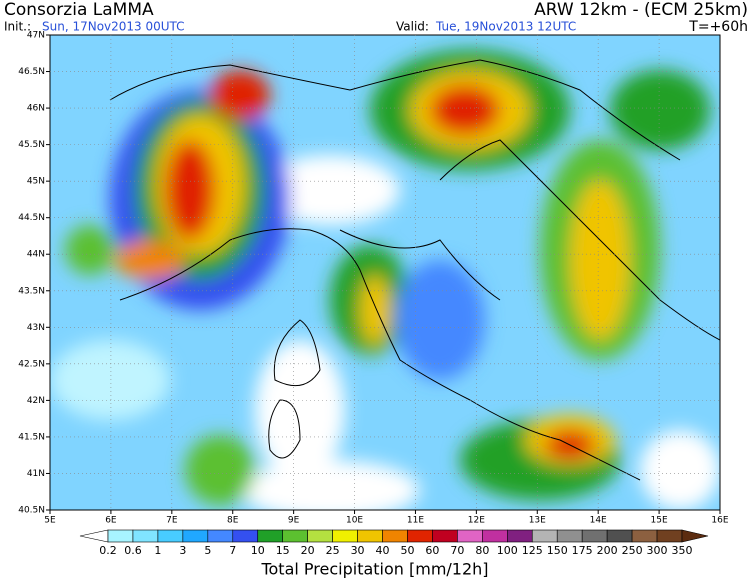  What do you see at coordinates (432, 550) in the screenshot?
I see `colorbar-label: 60` at bounding box center [432, 550].